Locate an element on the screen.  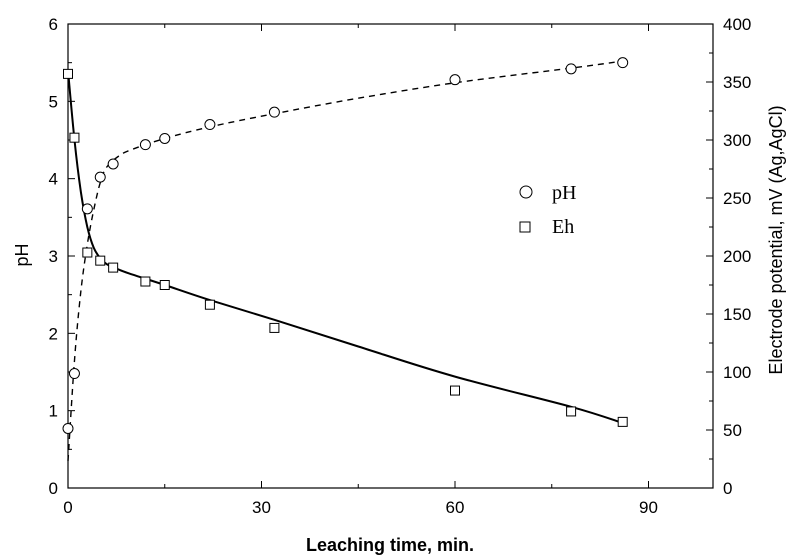
y-tick-label-5: 5 is located at coordinates (53, 101).